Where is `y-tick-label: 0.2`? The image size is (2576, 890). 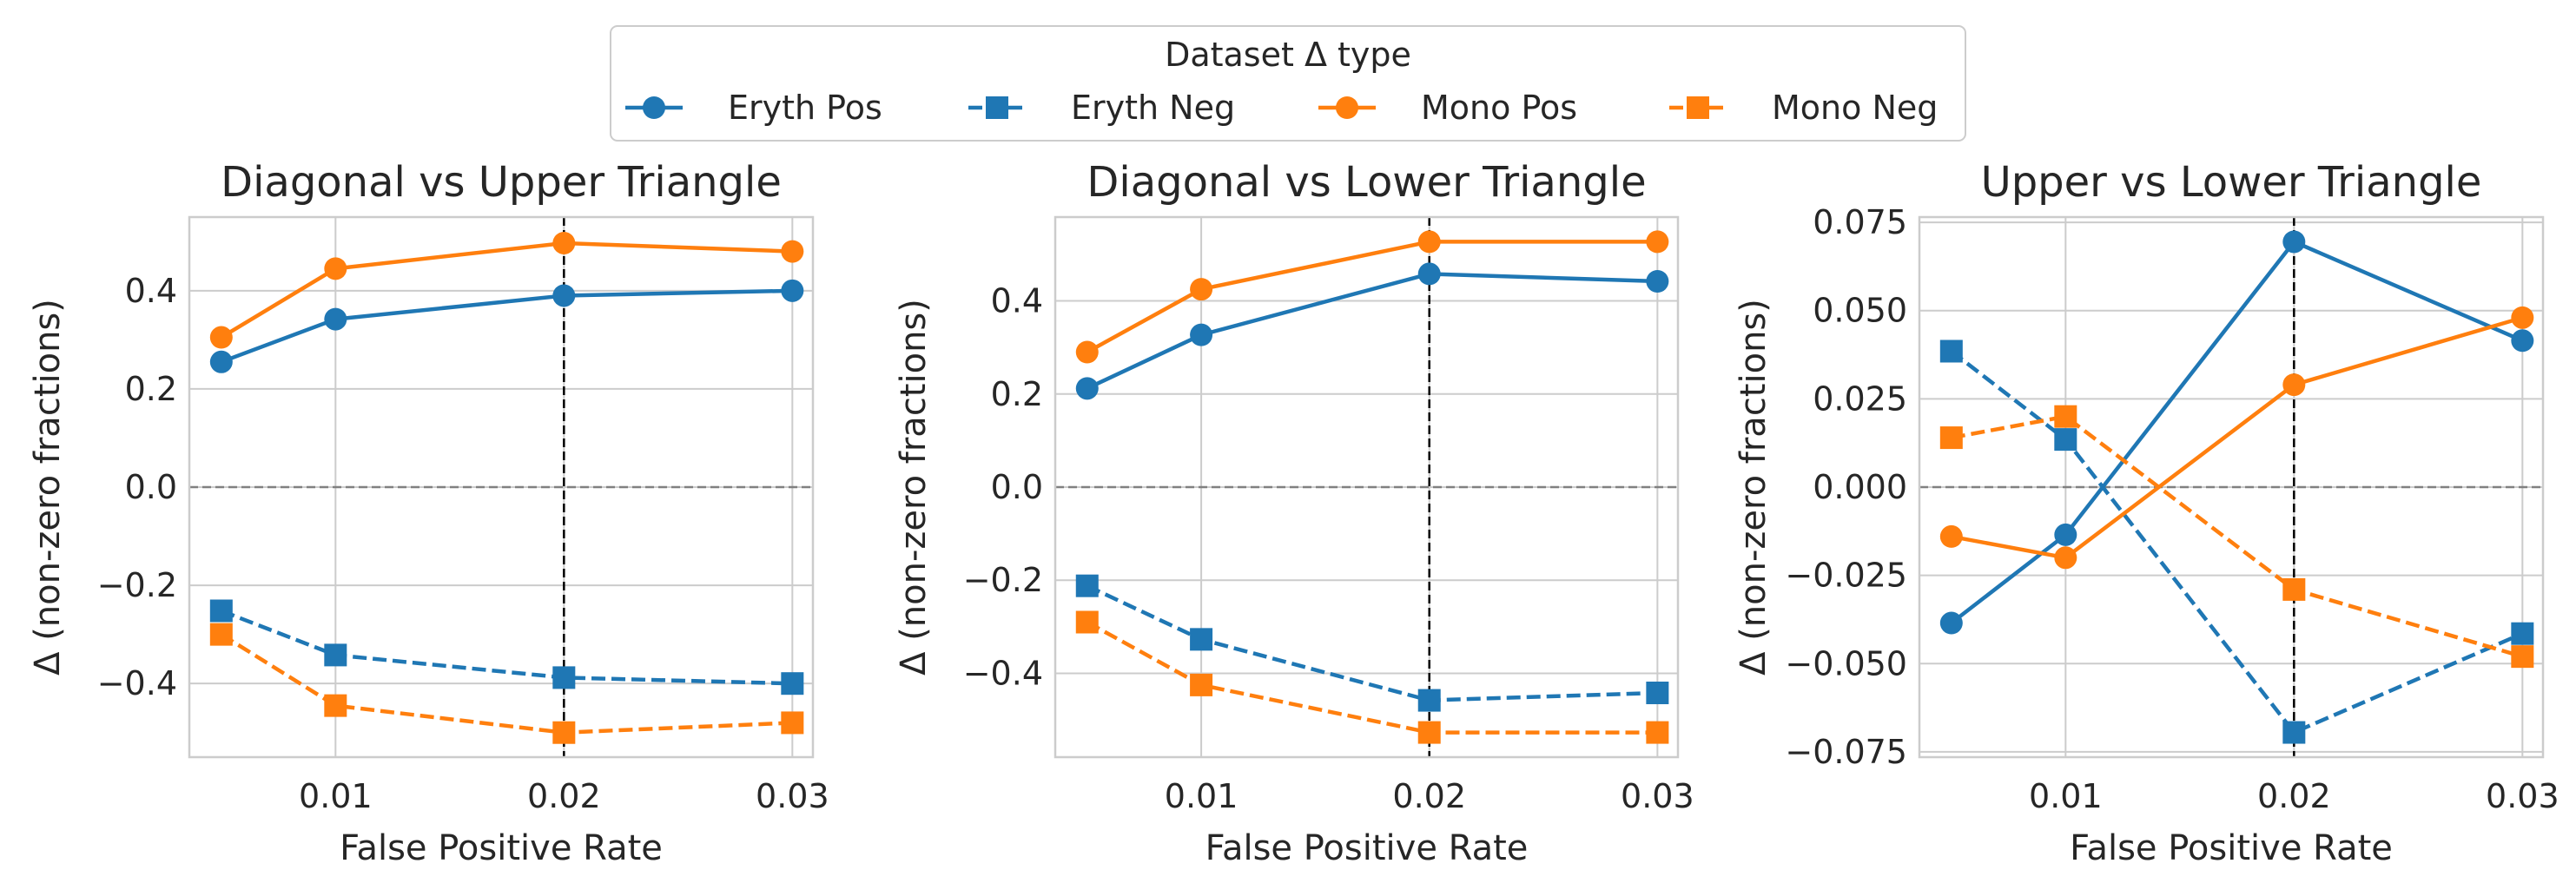
y-tick-label: 0.2 is located at coordinates (151, 389).